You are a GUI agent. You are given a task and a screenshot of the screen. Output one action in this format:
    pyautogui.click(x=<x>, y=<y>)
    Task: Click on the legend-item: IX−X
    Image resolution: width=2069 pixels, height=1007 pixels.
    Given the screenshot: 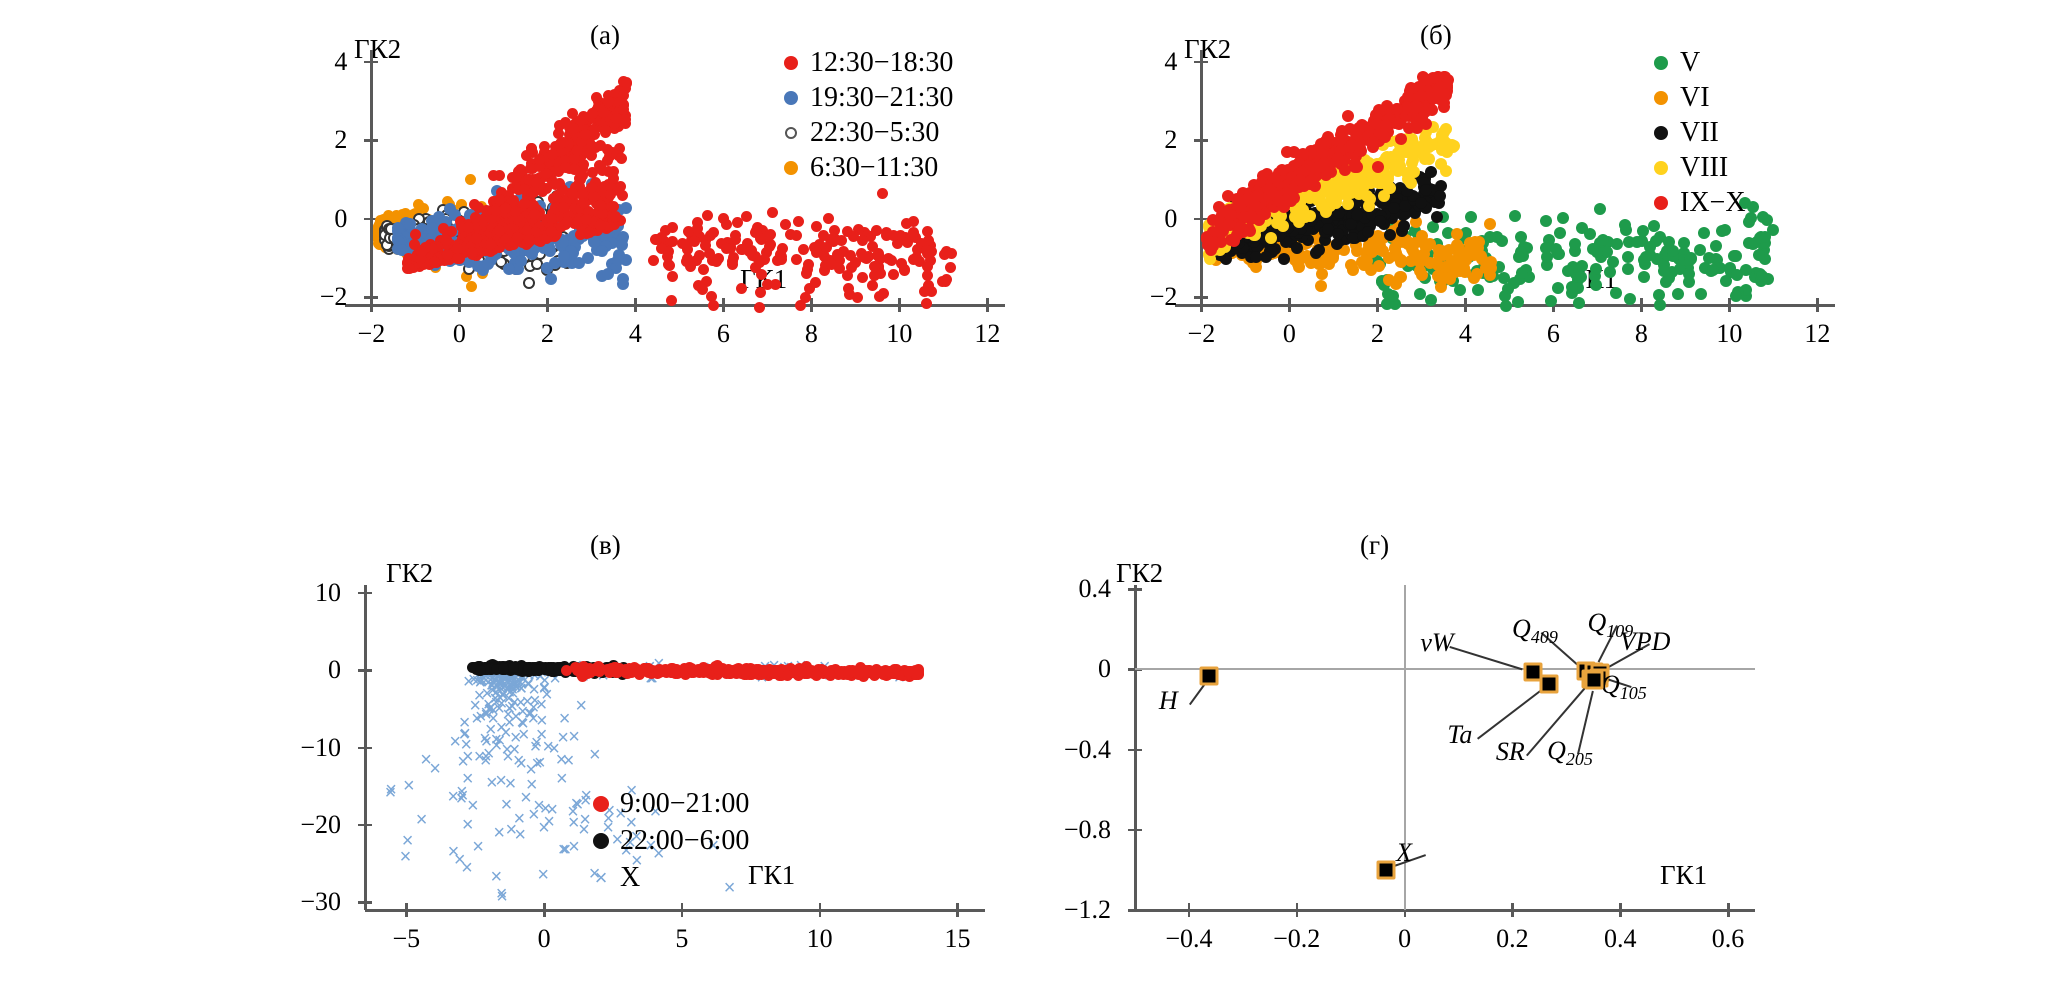 What is the action you would take?
    pyautogui.click(x=1698, y=202)
    